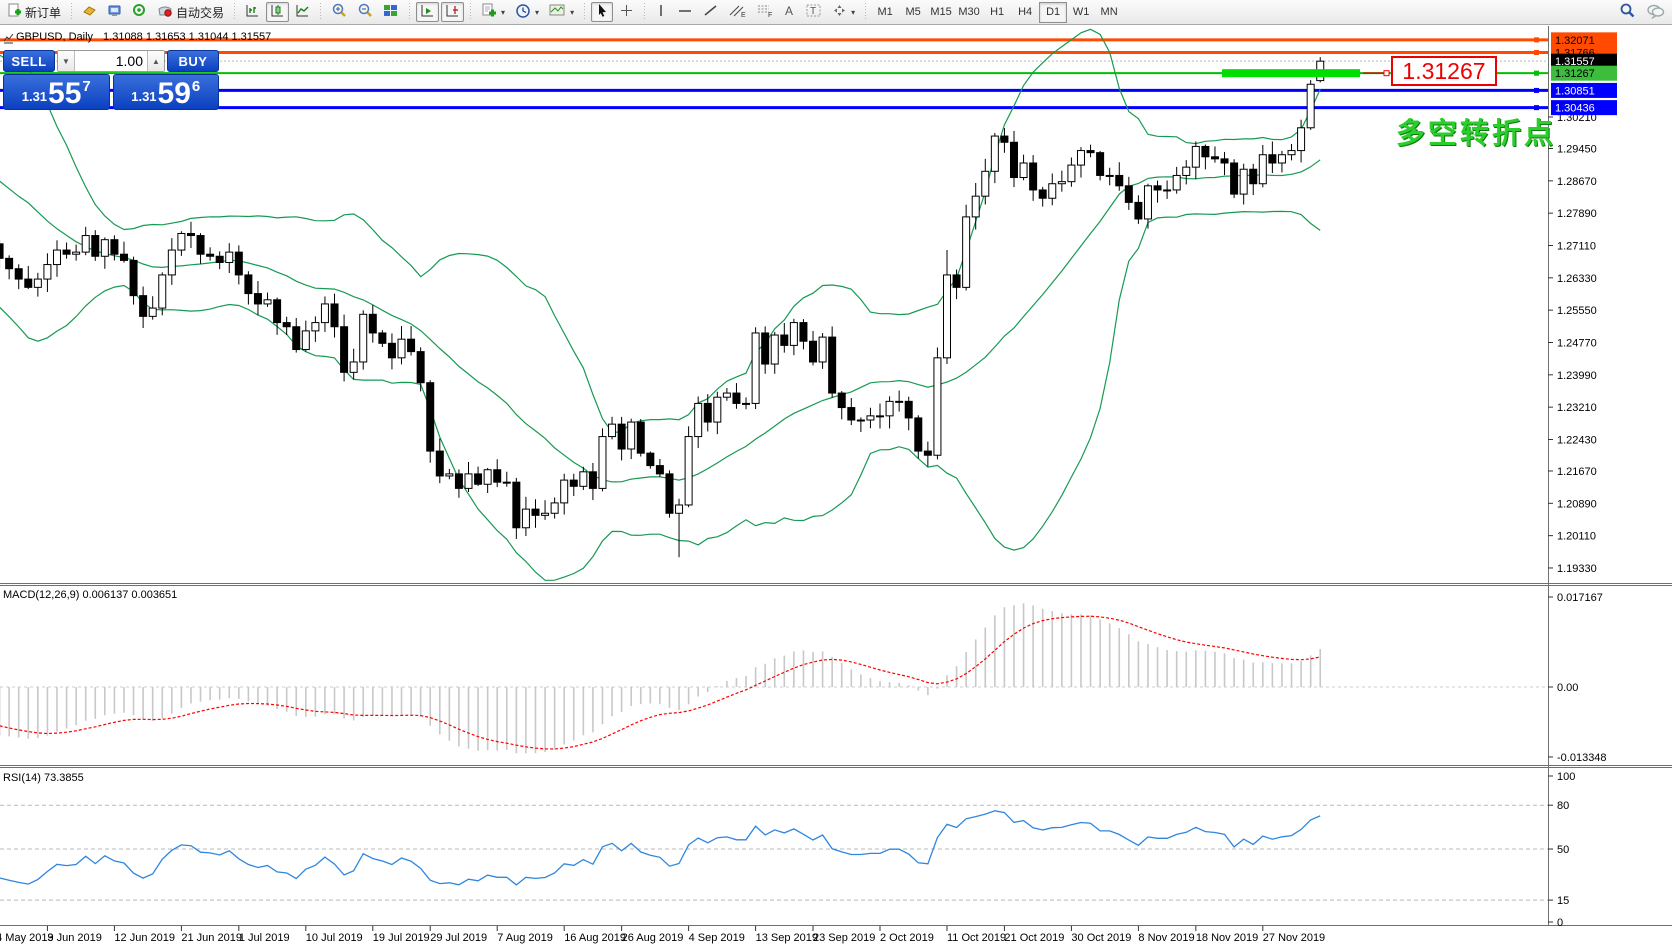 The height and width of the screenshot is (947, 1672). Describe the element at coordinates (193, 61) in the screenshot. I see `buy-button: BUY` at that location.